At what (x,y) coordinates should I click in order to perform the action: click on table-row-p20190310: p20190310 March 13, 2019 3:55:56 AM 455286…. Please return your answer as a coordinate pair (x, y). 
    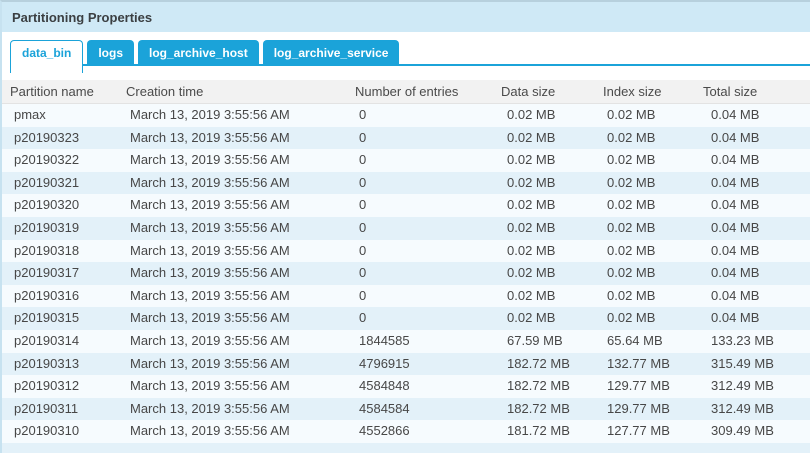
    Looking at the image, I should click on (406, 431).